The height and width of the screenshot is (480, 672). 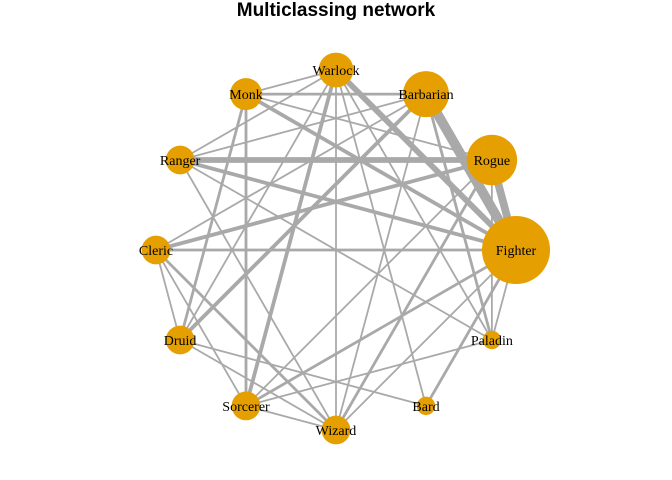 I want to click on edge-cleric-rogue, so click(x=324, y=205).